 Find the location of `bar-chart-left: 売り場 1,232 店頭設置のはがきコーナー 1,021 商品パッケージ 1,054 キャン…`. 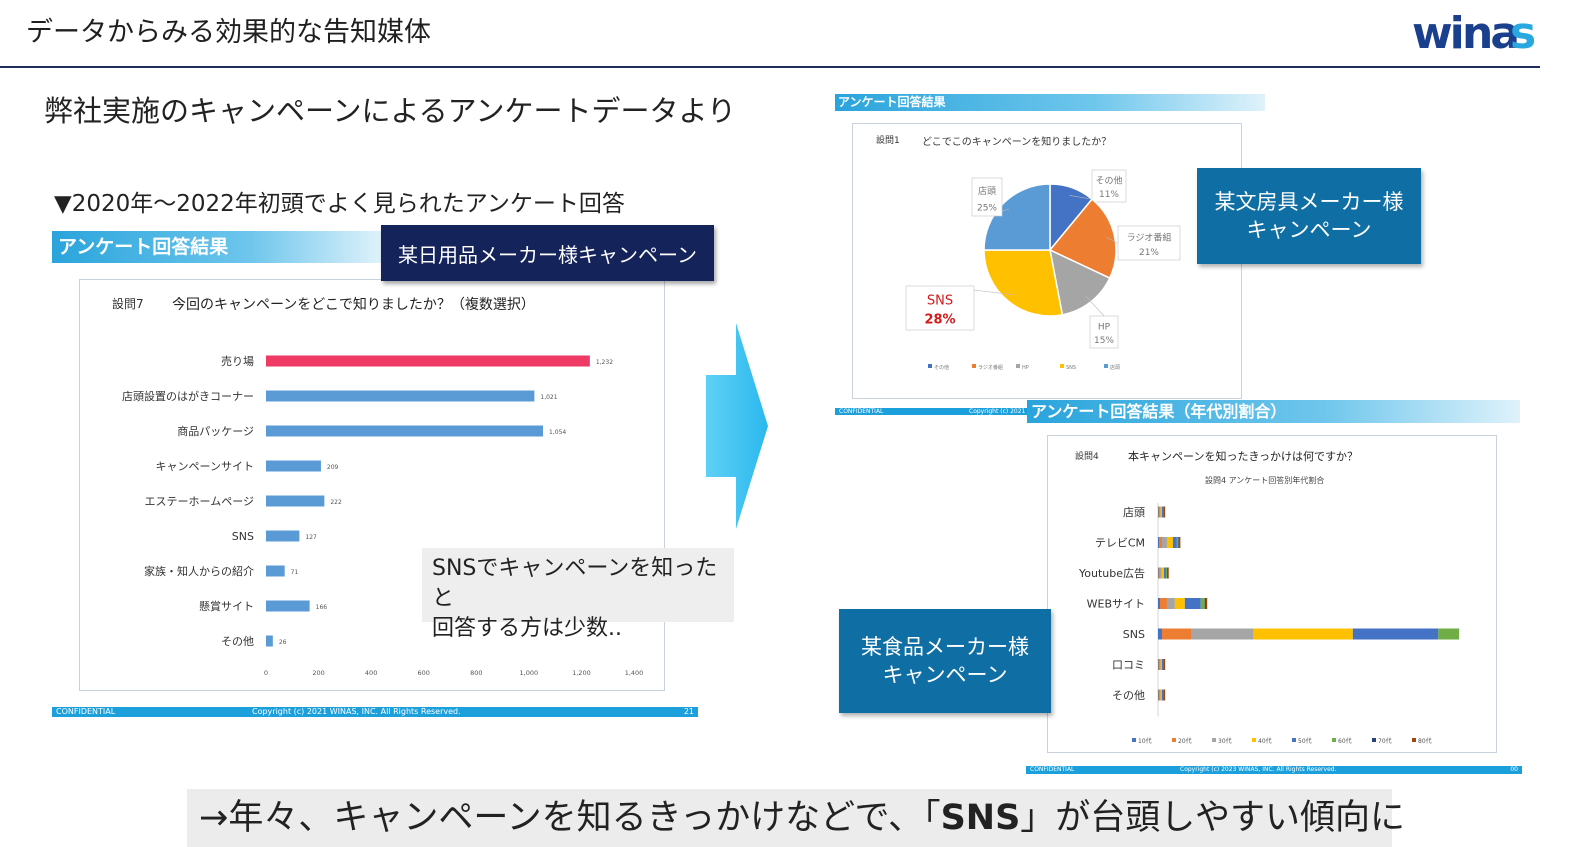

bar-chart-left: 売り場 1,232 店頭設置のはがきコーナー 1,021 商品パッケージ 1,054 キャン… is located at coordinates (383, 516).